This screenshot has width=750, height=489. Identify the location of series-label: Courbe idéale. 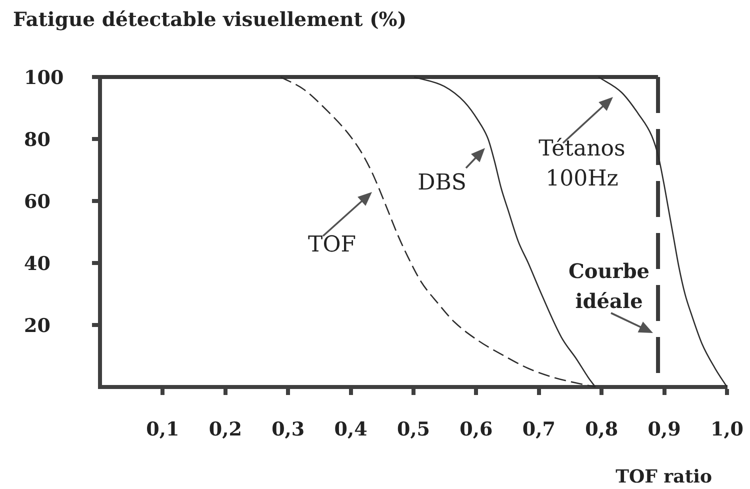
(609, 286).